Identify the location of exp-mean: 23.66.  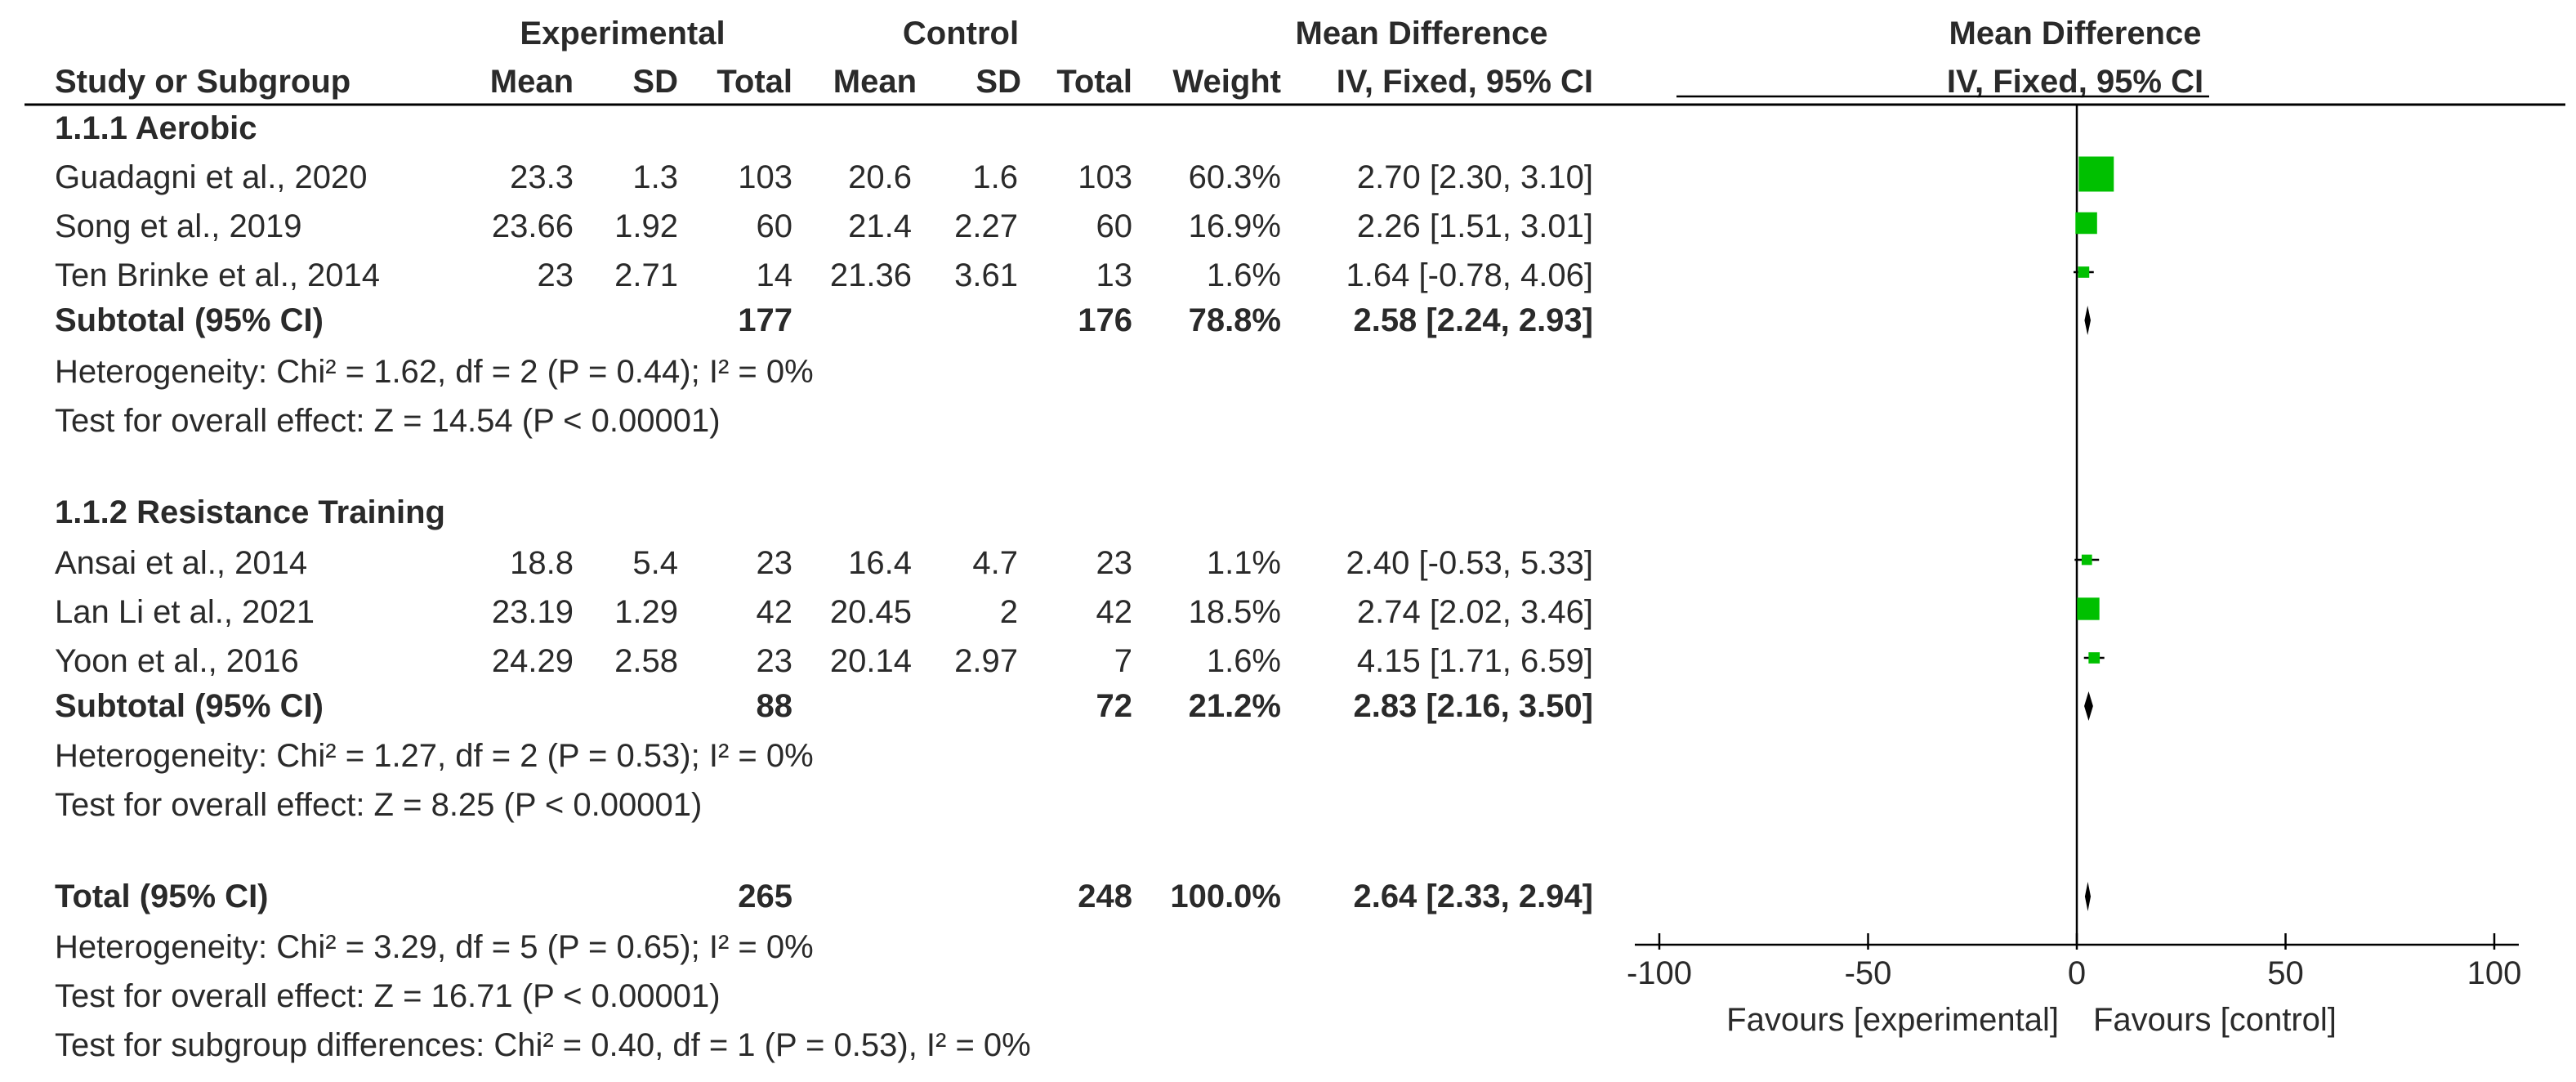
(533, 226).